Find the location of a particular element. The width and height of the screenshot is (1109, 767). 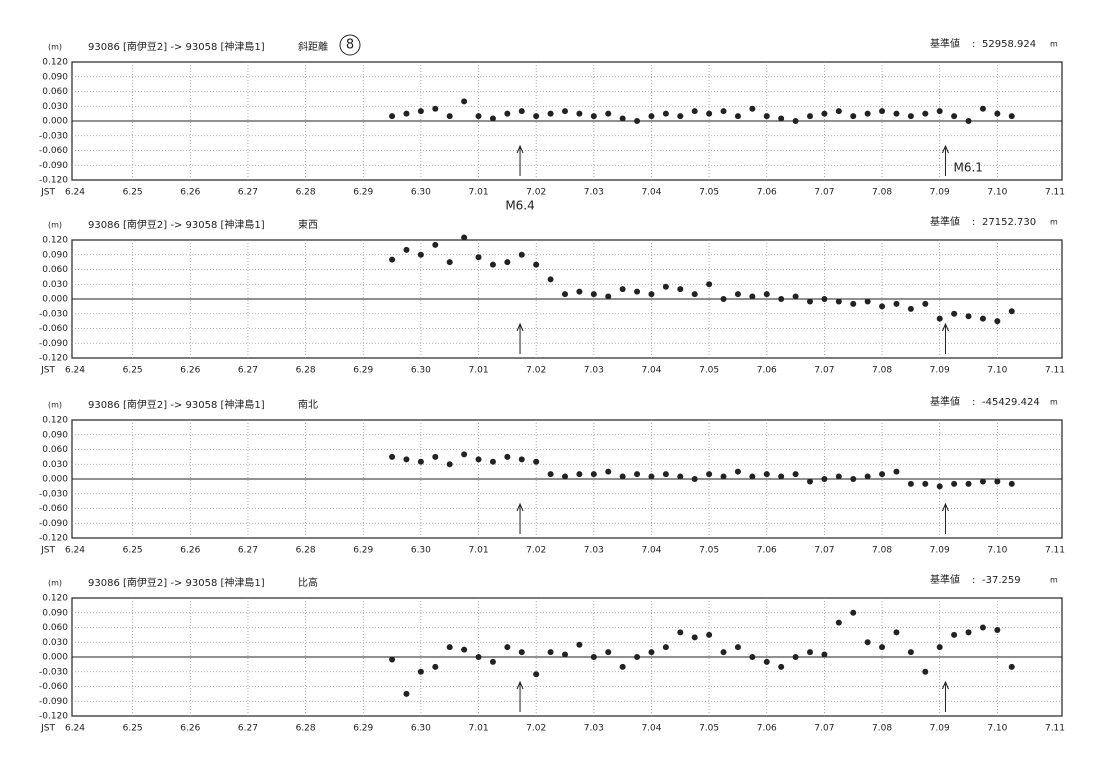

component: 東西 is located at coordinates (308, 224).